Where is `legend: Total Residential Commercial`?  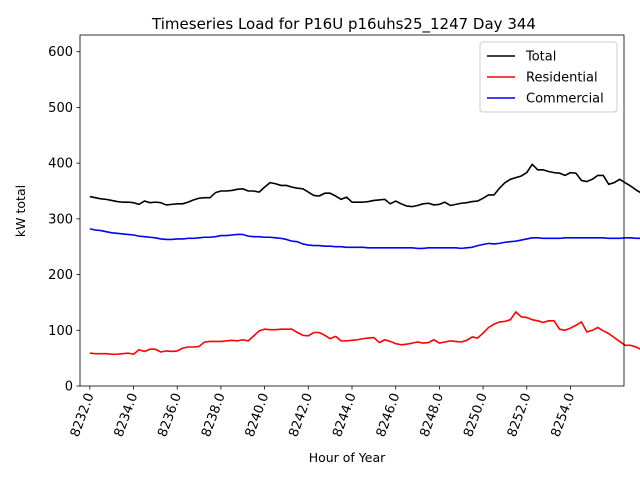
legend: Total Residential Commercial is located at coordinates (548, 77).